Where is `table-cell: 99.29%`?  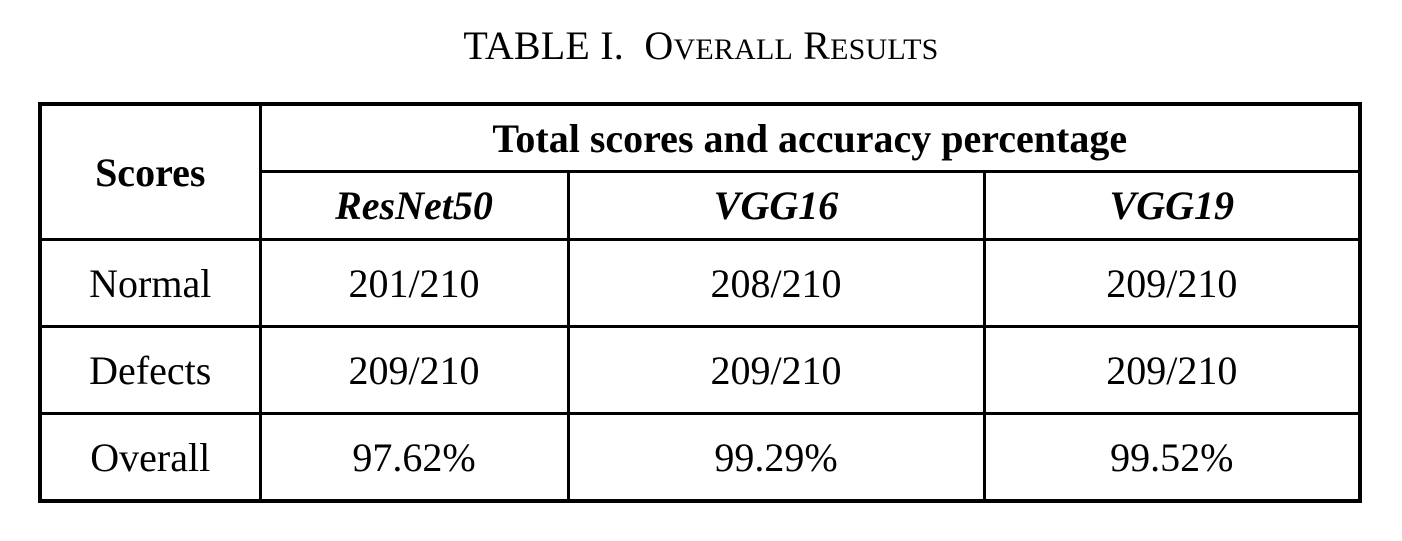
table-cell: 99.29% is located at coordinates (776, 457).